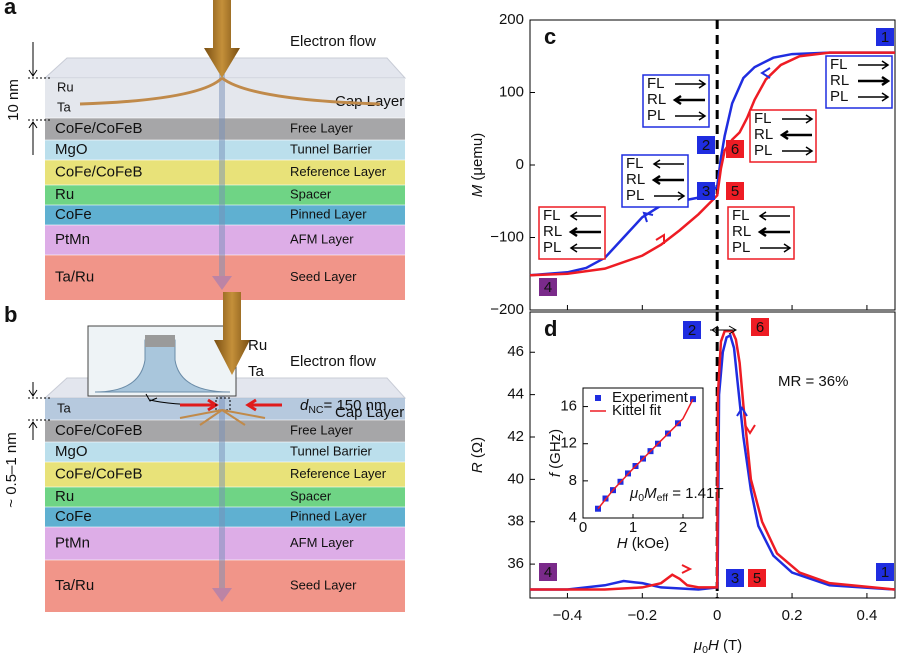 The image size is (900, 661). What do you see at coordinates (650, 397) in the screenshot?
I see `legend-label: Experiment` at bounding box center [650, 397].